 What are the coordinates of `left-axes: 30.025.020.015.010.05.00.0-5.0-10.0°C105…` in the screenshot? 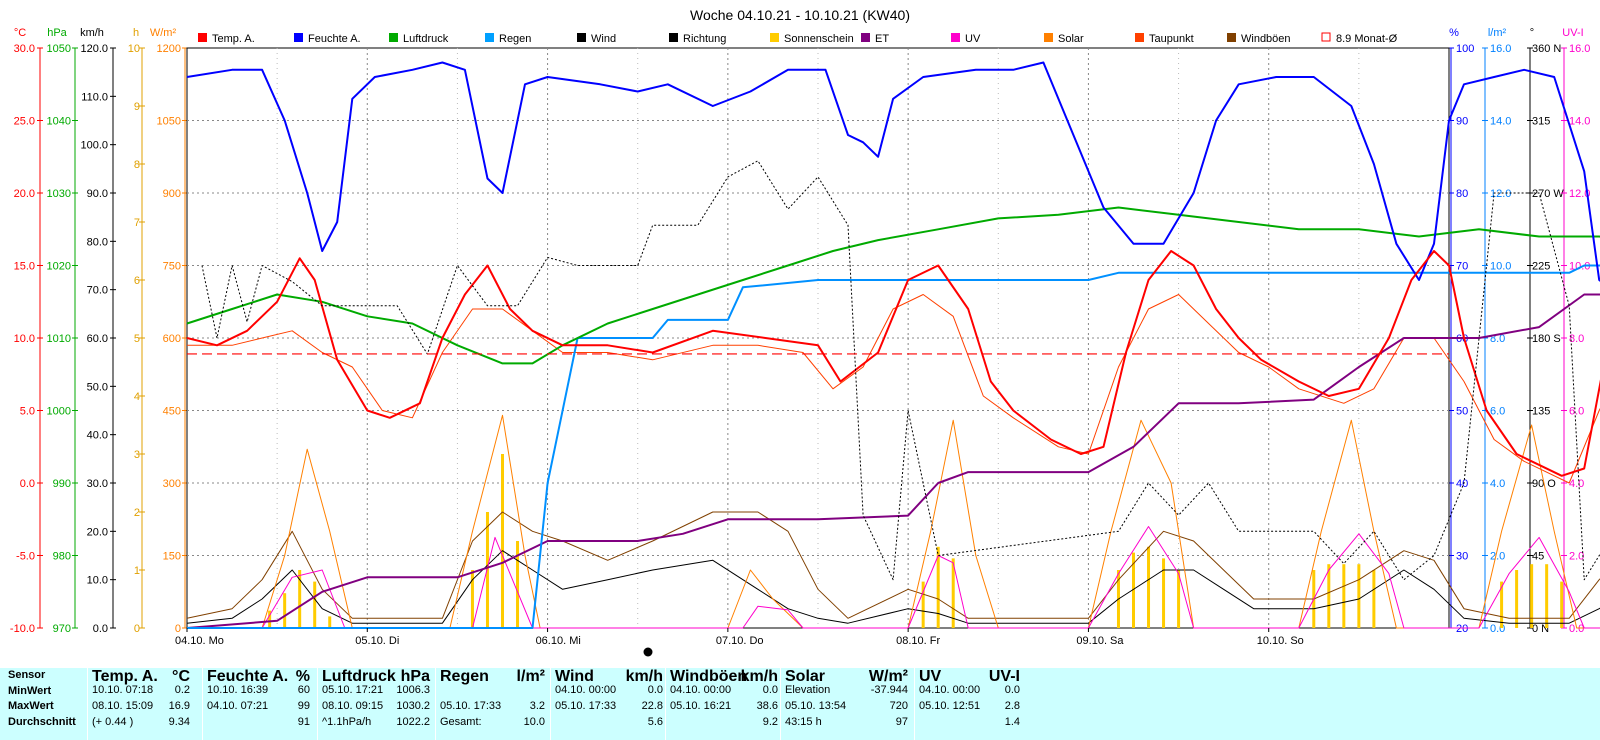 It's located at (99, 331).